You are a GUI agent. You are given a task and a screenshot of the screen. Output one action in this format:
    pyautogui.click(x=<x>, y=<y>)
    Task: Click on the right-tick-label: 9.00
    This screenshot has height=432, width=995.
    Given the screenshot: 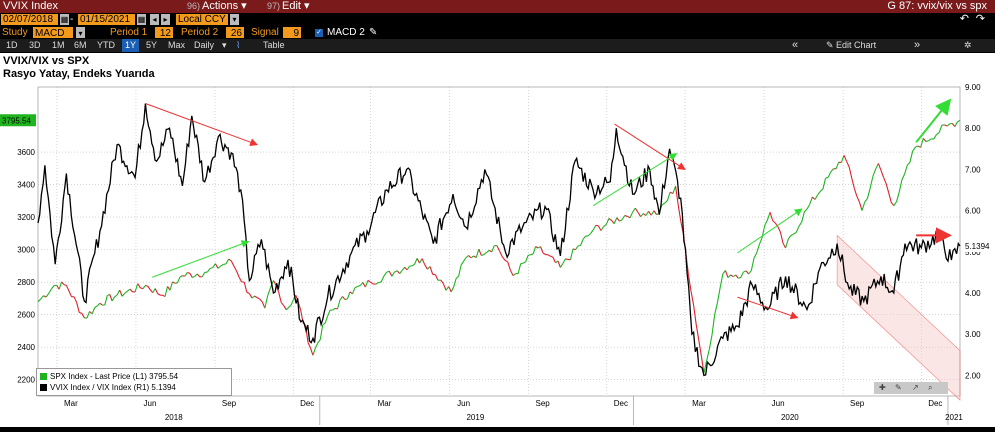 What is the action you would take?
    pyautogui.click(x=973, y=87)
    